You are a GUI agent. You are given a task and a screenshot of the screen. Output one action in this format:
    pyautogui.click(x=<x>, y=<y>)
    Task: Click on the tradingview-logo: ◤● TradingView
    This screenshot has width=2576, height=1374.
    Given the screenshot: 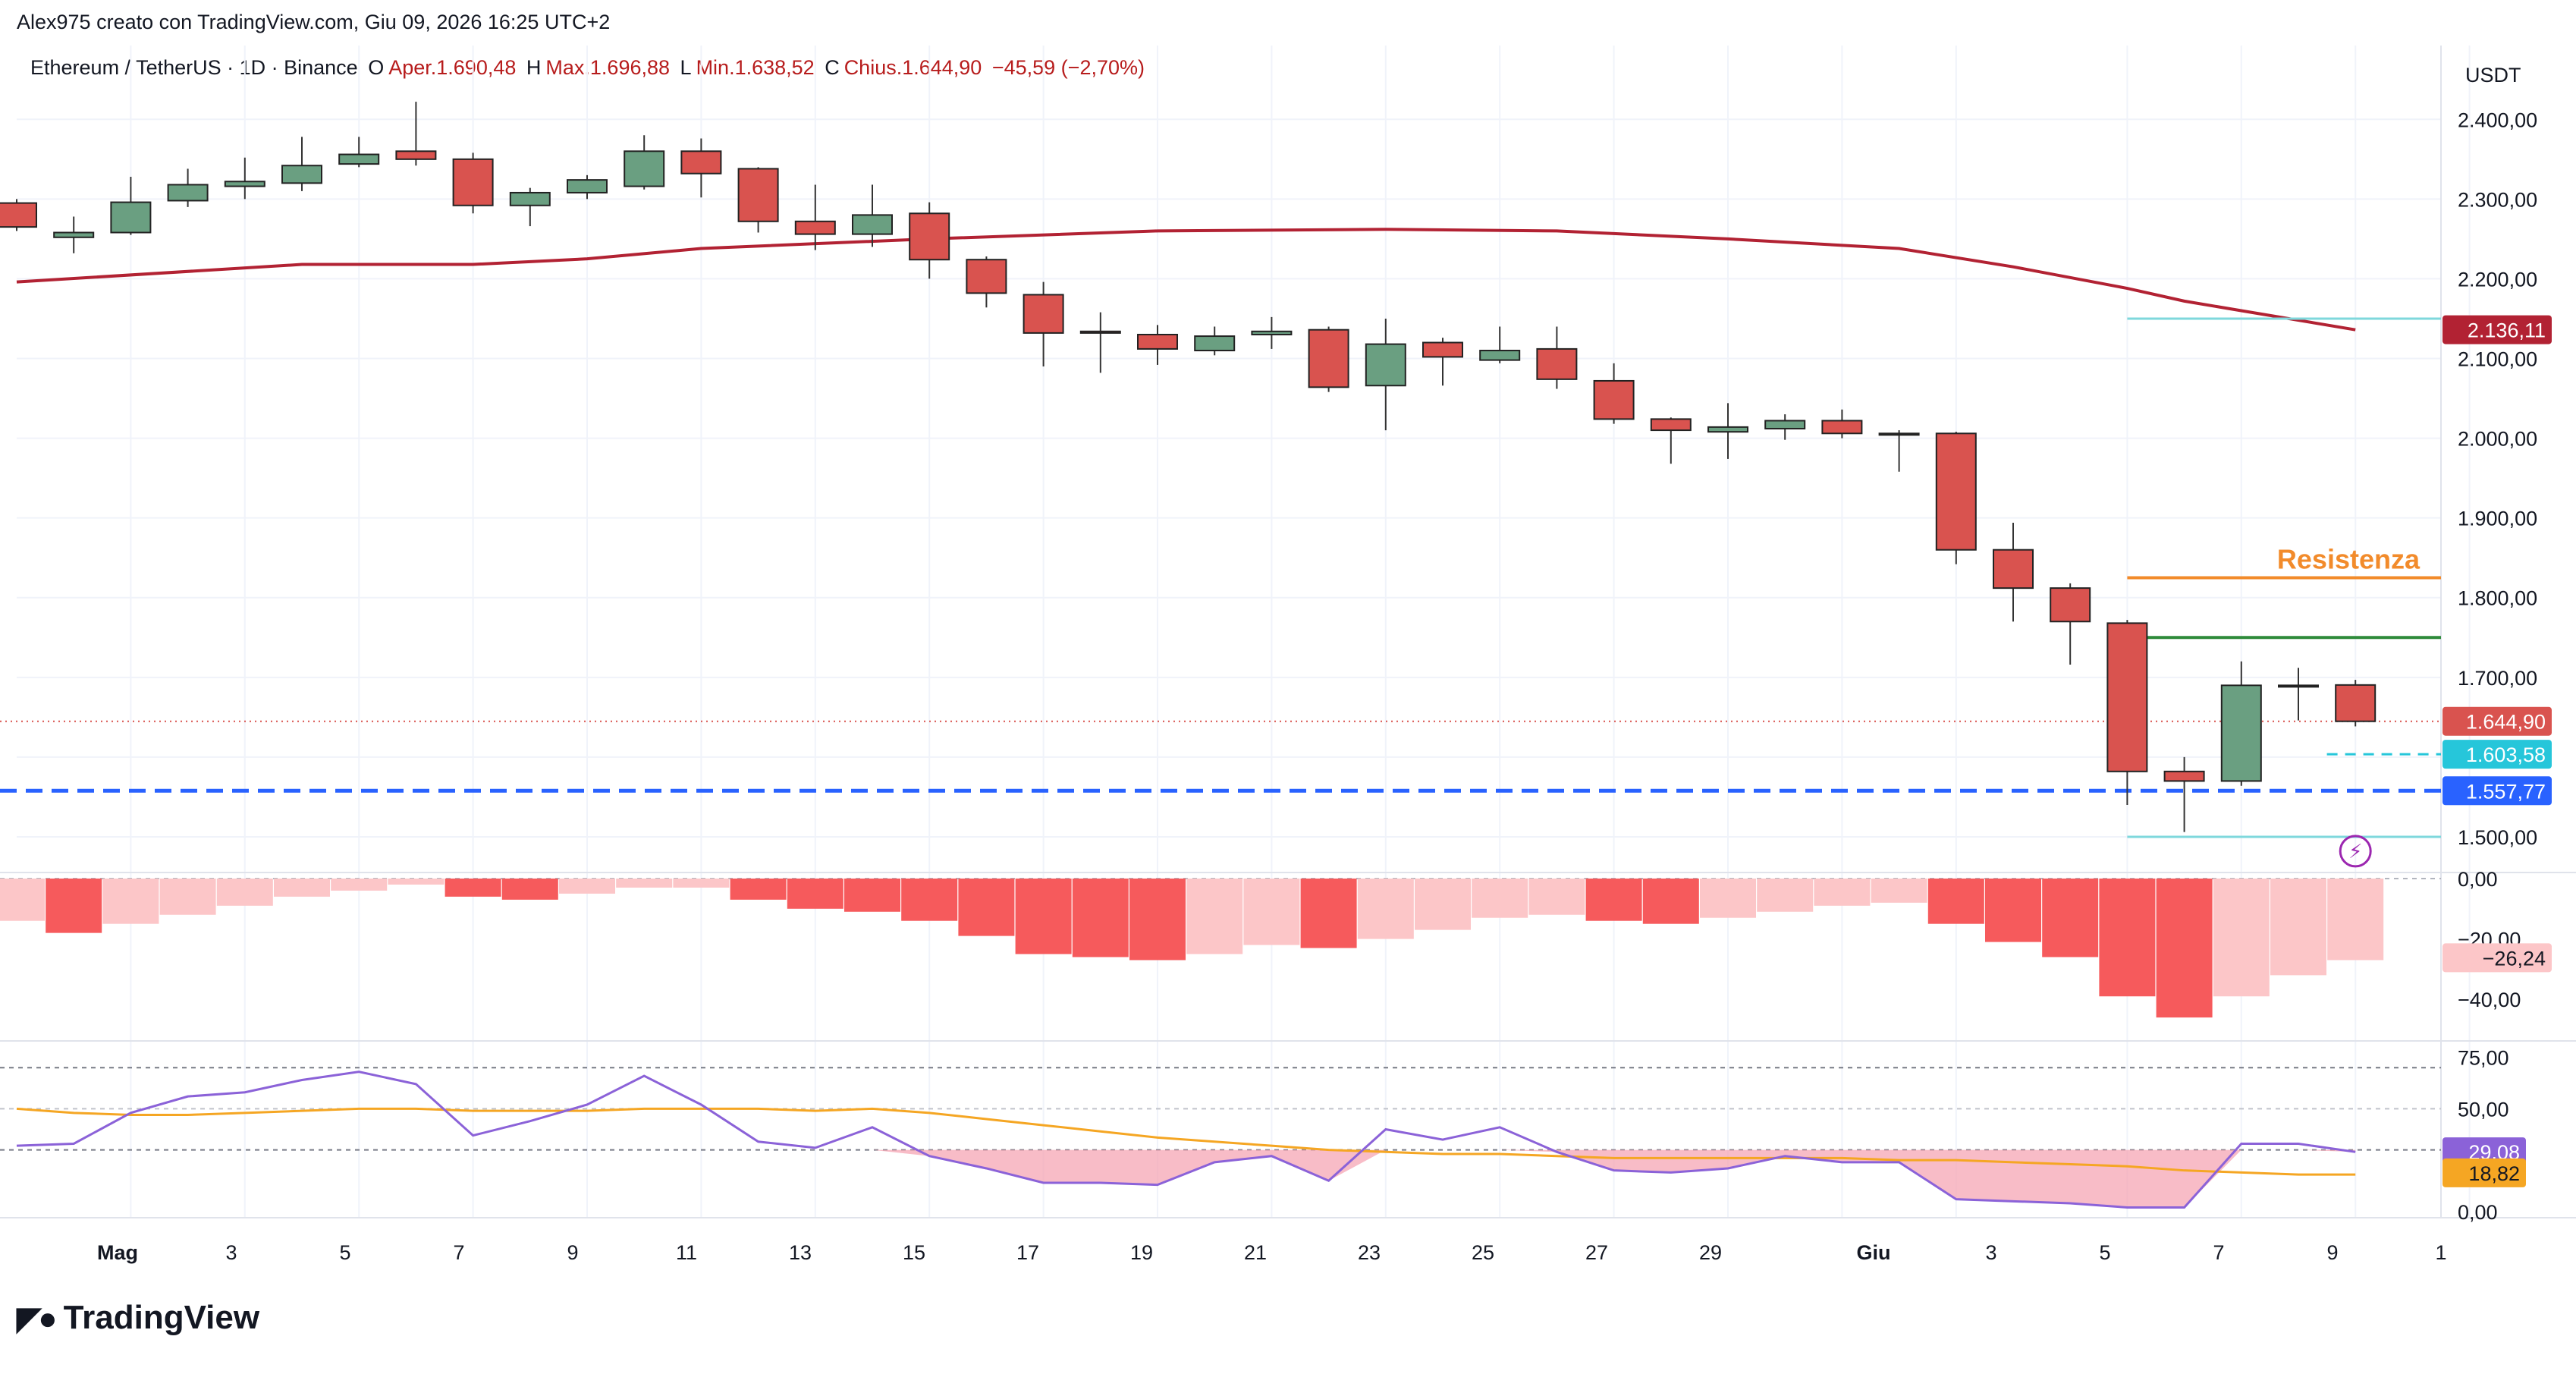 What is the action you would take?
    pyautogui.click(x=138, y=1318)
    